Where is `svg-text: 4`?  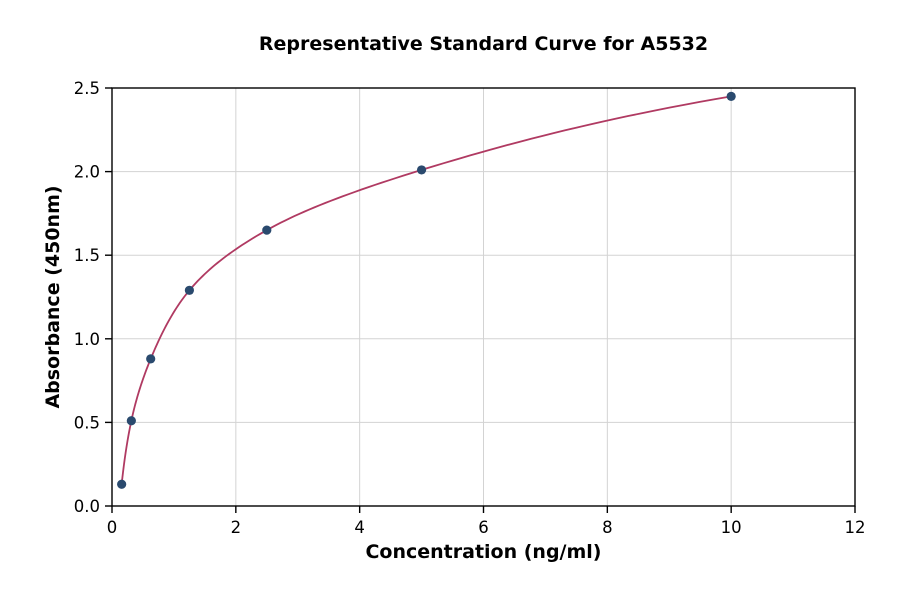 svg-text: 4 is located at coordinates (359, 527).